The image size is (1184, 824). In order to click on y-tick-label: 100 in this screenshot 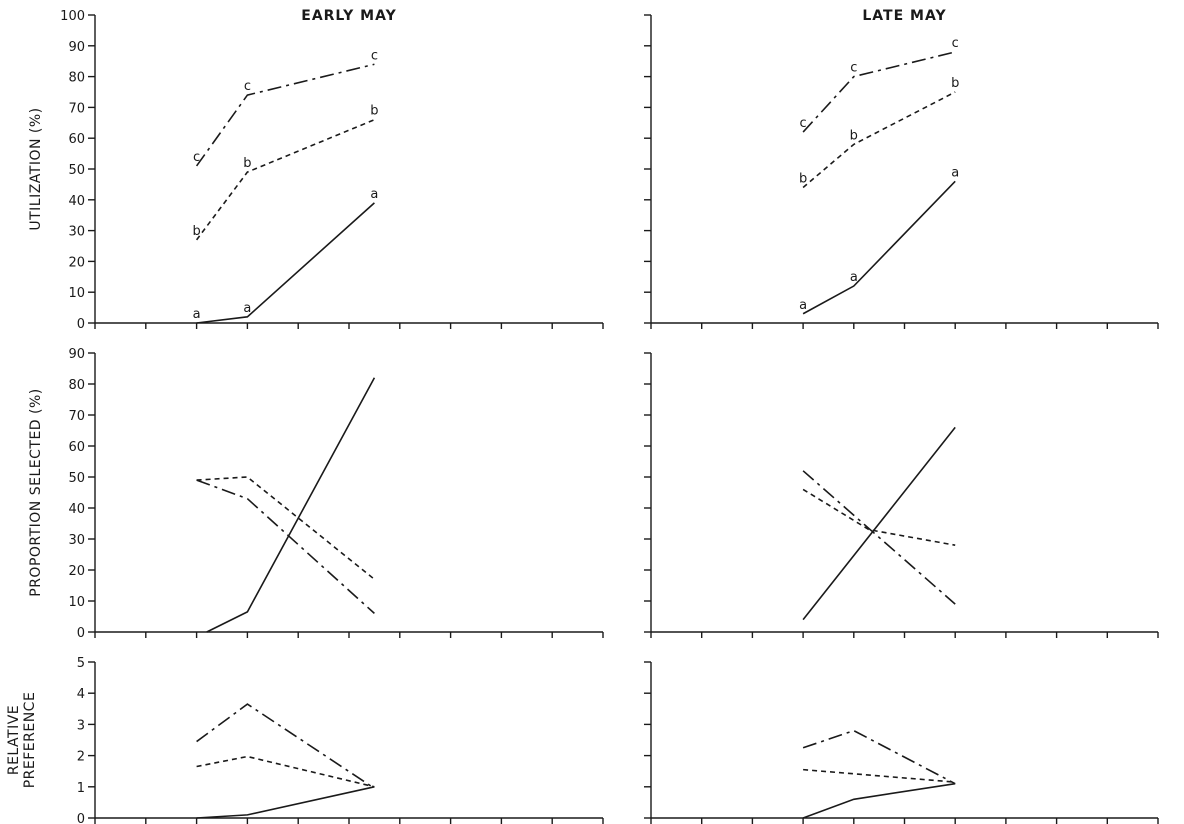, I will do `click(72, 16)`.